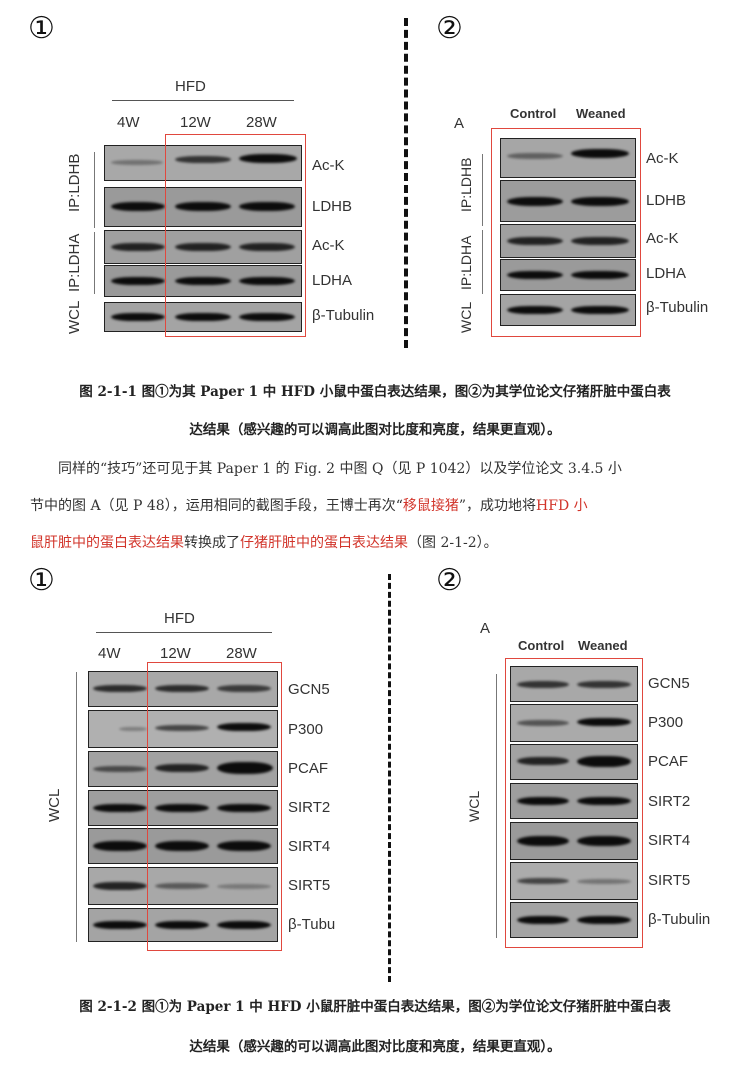 Image resolution: width=750 pixels, height=1082 pixels. What do you see at coordinates (324, 543) in the screenshot?
I see `text-run-red: 仔猪肝脏中的蛋白表达结果` at bounding box center [324, 543].